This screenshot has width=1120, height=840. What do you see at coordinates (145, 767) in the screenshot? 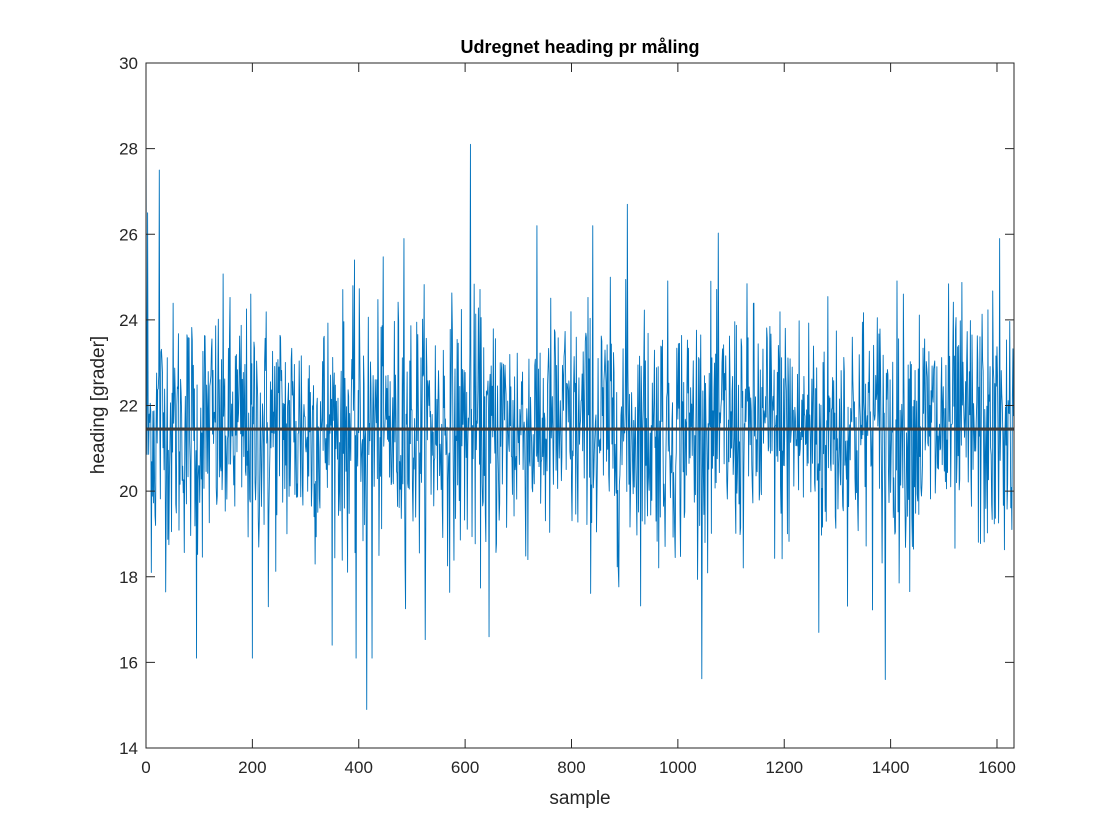
I see `x-tick-label: 0` at bounding box center [145, 767].